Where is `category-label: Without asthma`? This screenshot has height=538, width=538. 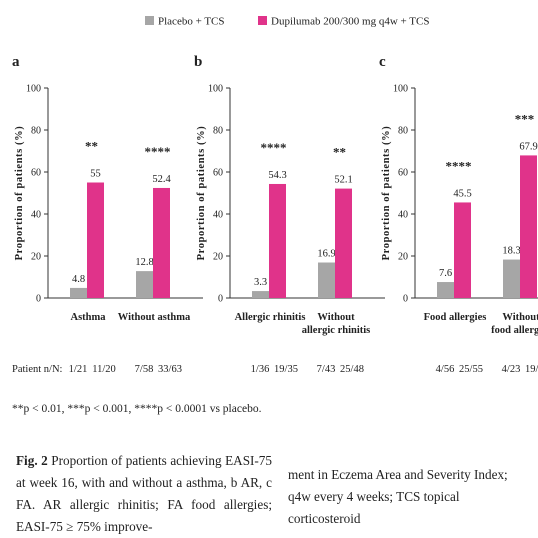 category-label: Without asthma is located at coordinates (154, 317).